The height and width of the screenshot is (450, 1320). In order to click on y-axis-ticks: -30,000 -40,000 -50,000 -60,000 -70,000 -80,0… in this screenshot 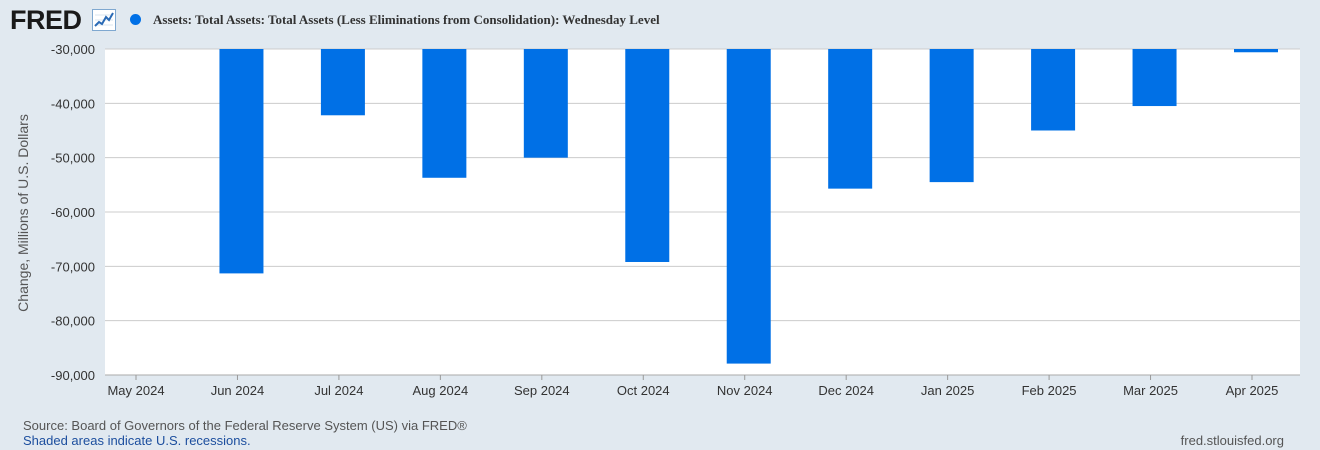, I will do `click(73, 212)`.